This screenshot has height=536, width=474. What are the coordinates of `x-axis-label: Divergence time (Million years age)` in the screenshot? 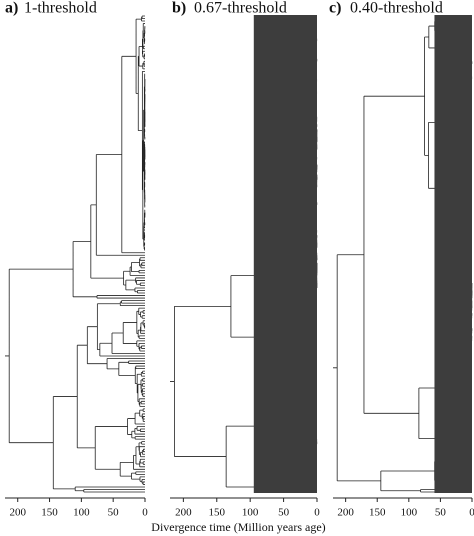 It's located at (238, 527).